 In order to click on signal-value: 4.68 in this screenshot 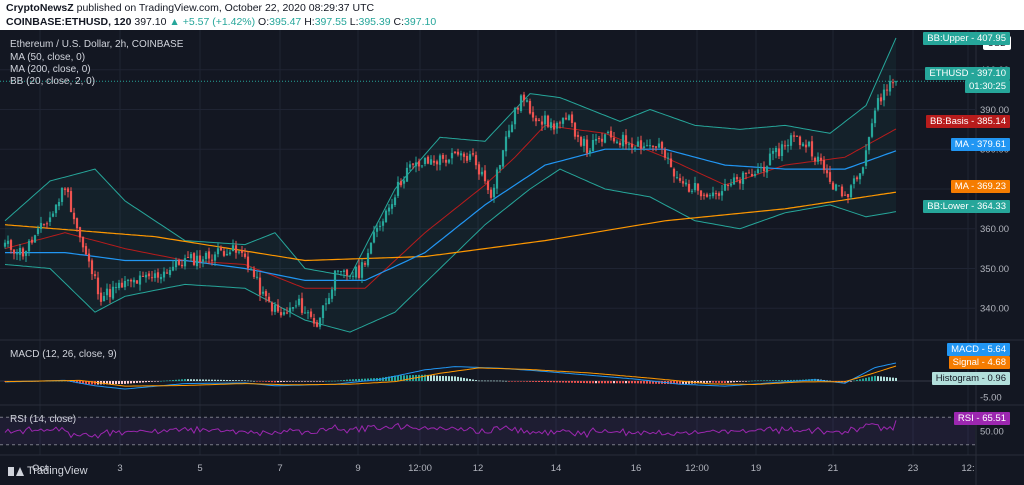, I will do `click(997, 362)`.